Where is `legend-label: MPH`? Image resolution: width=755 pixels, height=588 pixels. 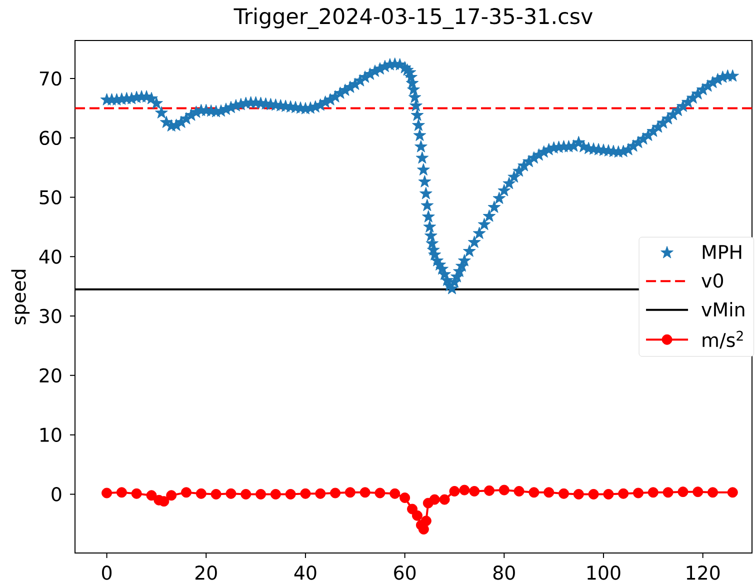 legend-label: MPH is located at coordinates (722, 252).